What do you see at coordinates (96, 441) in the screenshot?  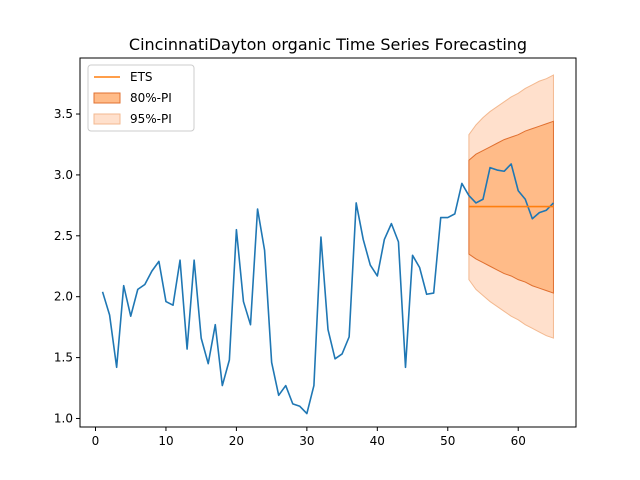 I see `x-tick-label: 0` at bounding box center [96, 441].